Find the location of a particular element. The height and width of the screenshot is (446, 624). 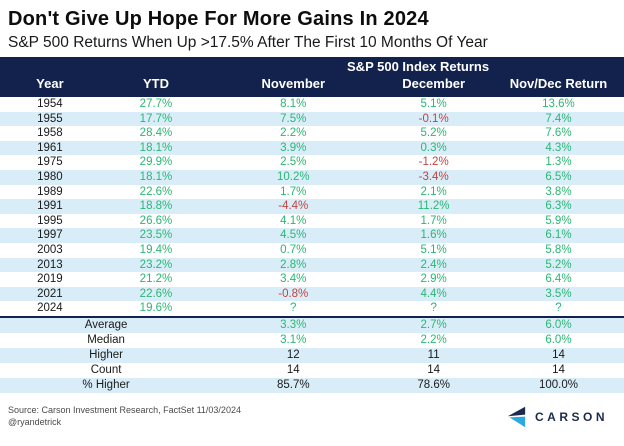

col-header-ytd: YTD is located at coordinates (156, 86).